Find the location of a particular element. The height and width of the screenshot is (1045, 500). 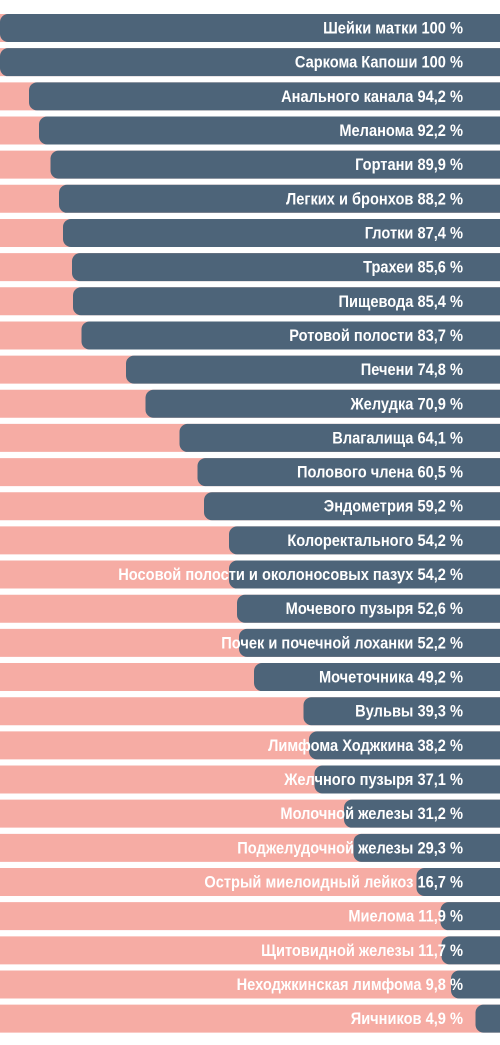

bar-label: Печени 74,8 % is located at coordinates (412, 369).